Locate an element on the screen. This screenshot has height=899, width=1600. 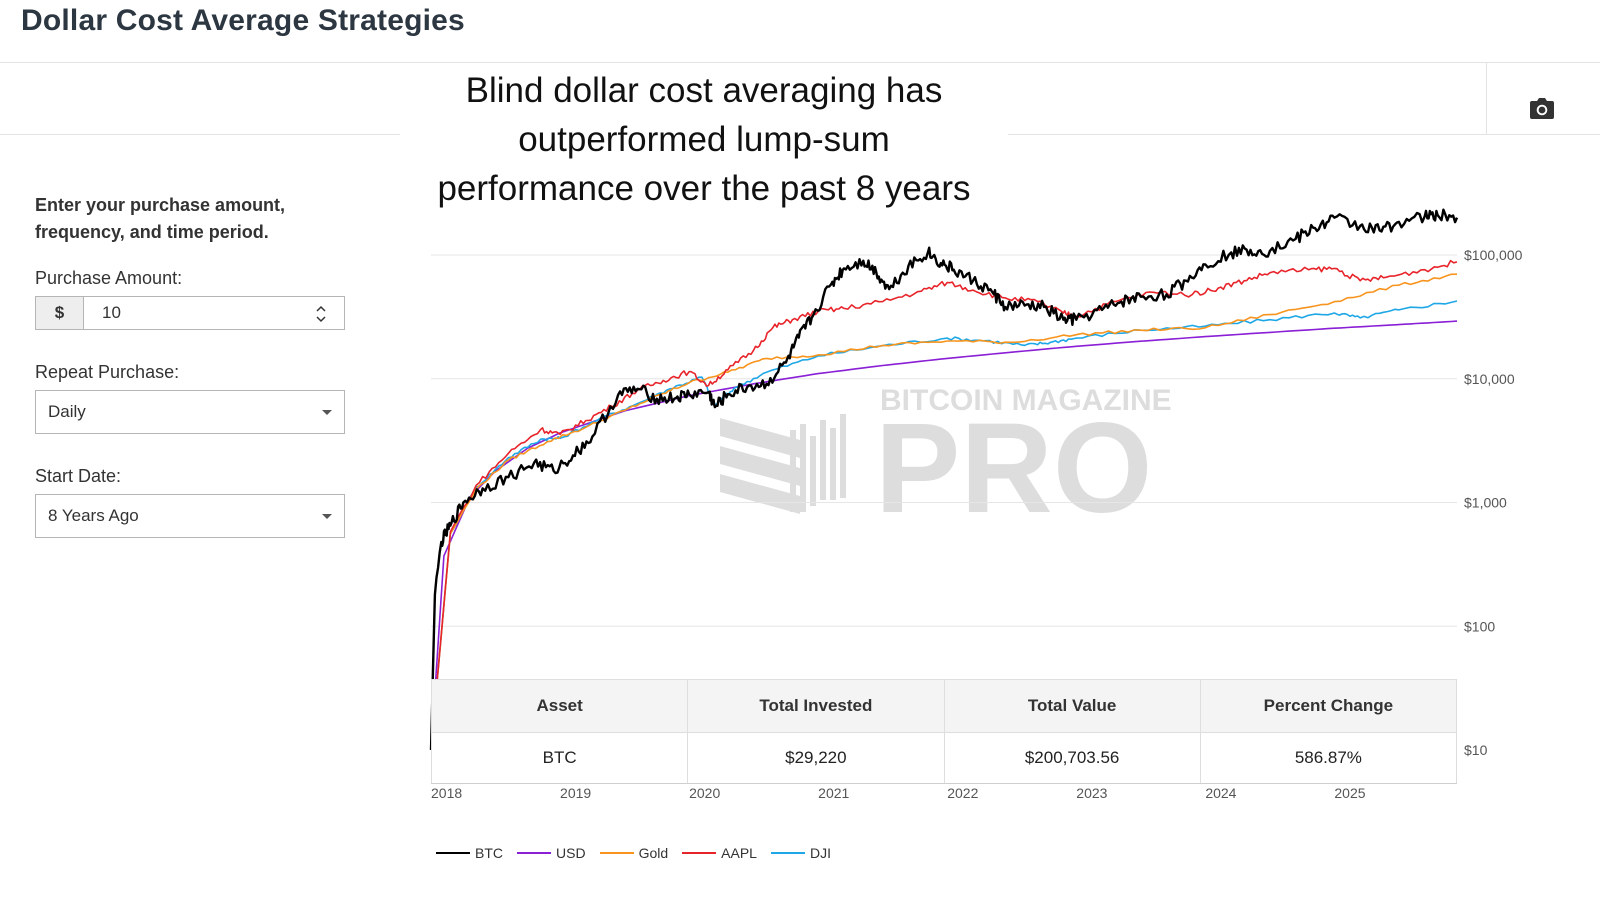
watermark-big-text: PRO is located at coordinates (1013, 468).